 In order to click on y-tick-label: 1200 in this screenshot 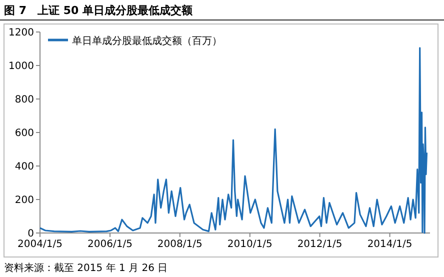, I will do `click(21, 33)`.